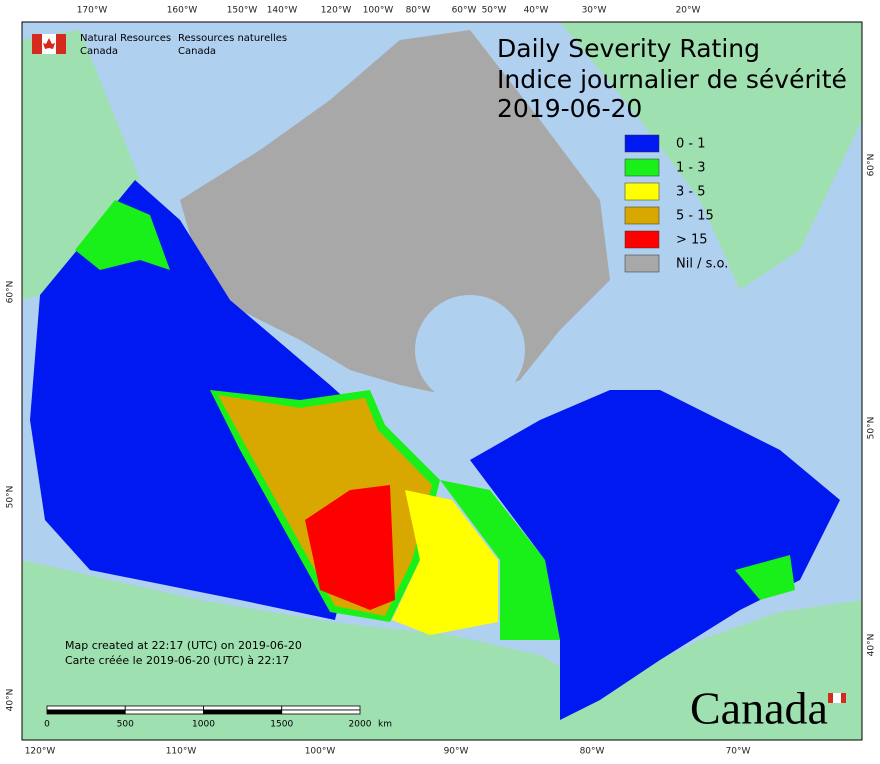 The height and width of the screenshot is (764, 880). I want to click on legend-label: Nil / s.o., so click(702, 264).